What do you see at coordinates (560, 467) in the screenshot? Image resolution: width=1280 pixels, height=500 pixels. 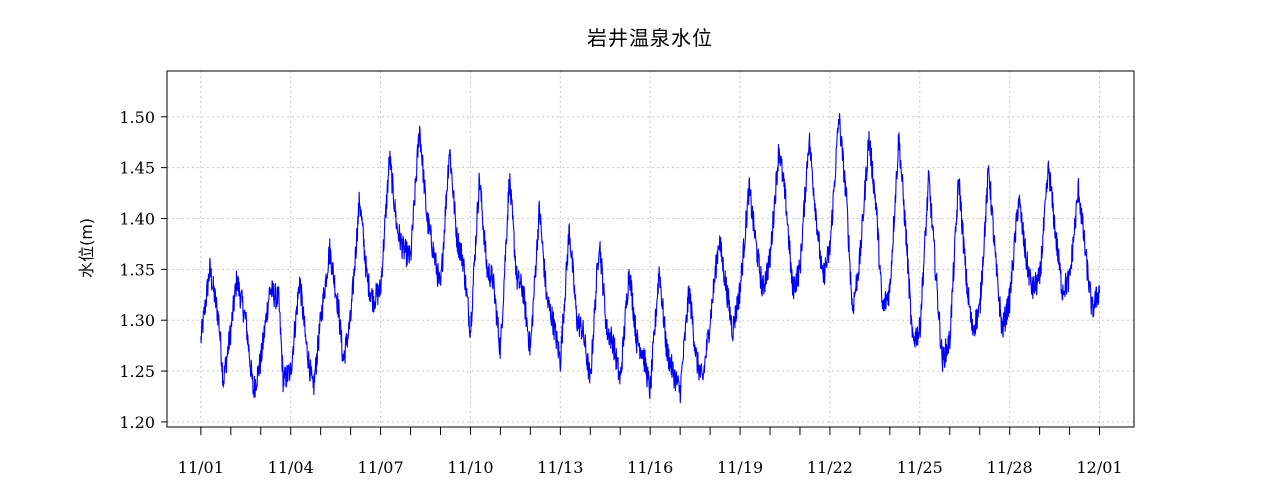 I see `x-tick-label: 11/13` at bounding box center [560, 467].